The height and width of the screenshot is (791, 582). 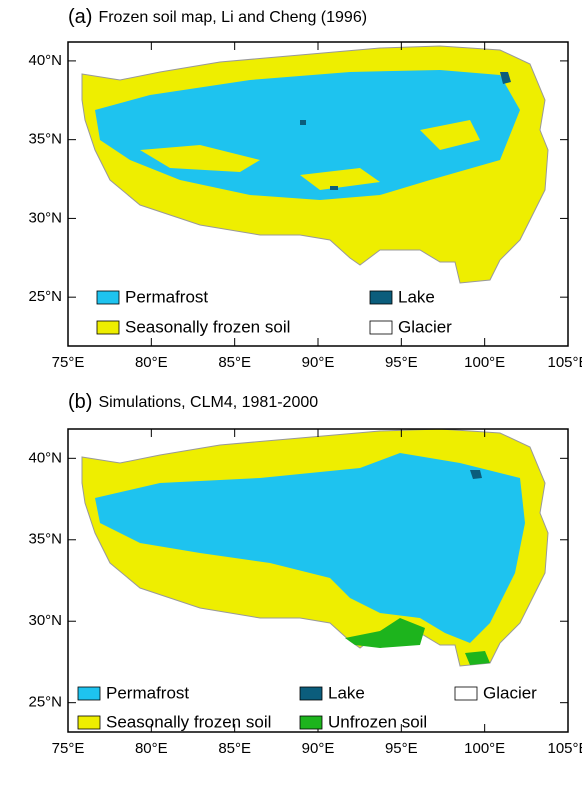 What do you see at coordinates (377, 721) in the screenshot?
I see `legend-label: Unfrozen soil` at bounding box center [377, 721].